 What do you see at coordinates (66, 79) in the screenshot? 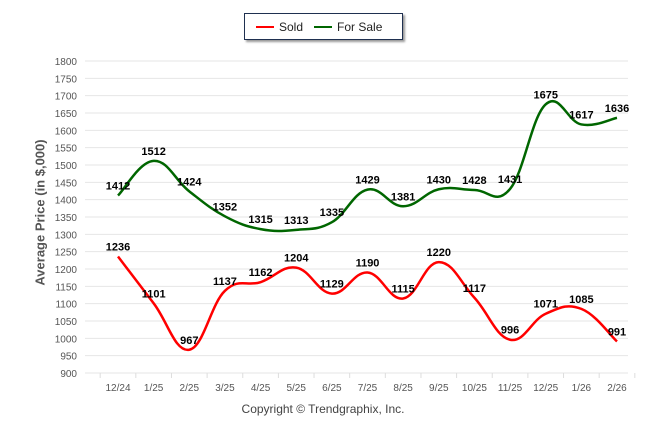
I see `y-tick-label: 1750` at bounding box center [66, 79].